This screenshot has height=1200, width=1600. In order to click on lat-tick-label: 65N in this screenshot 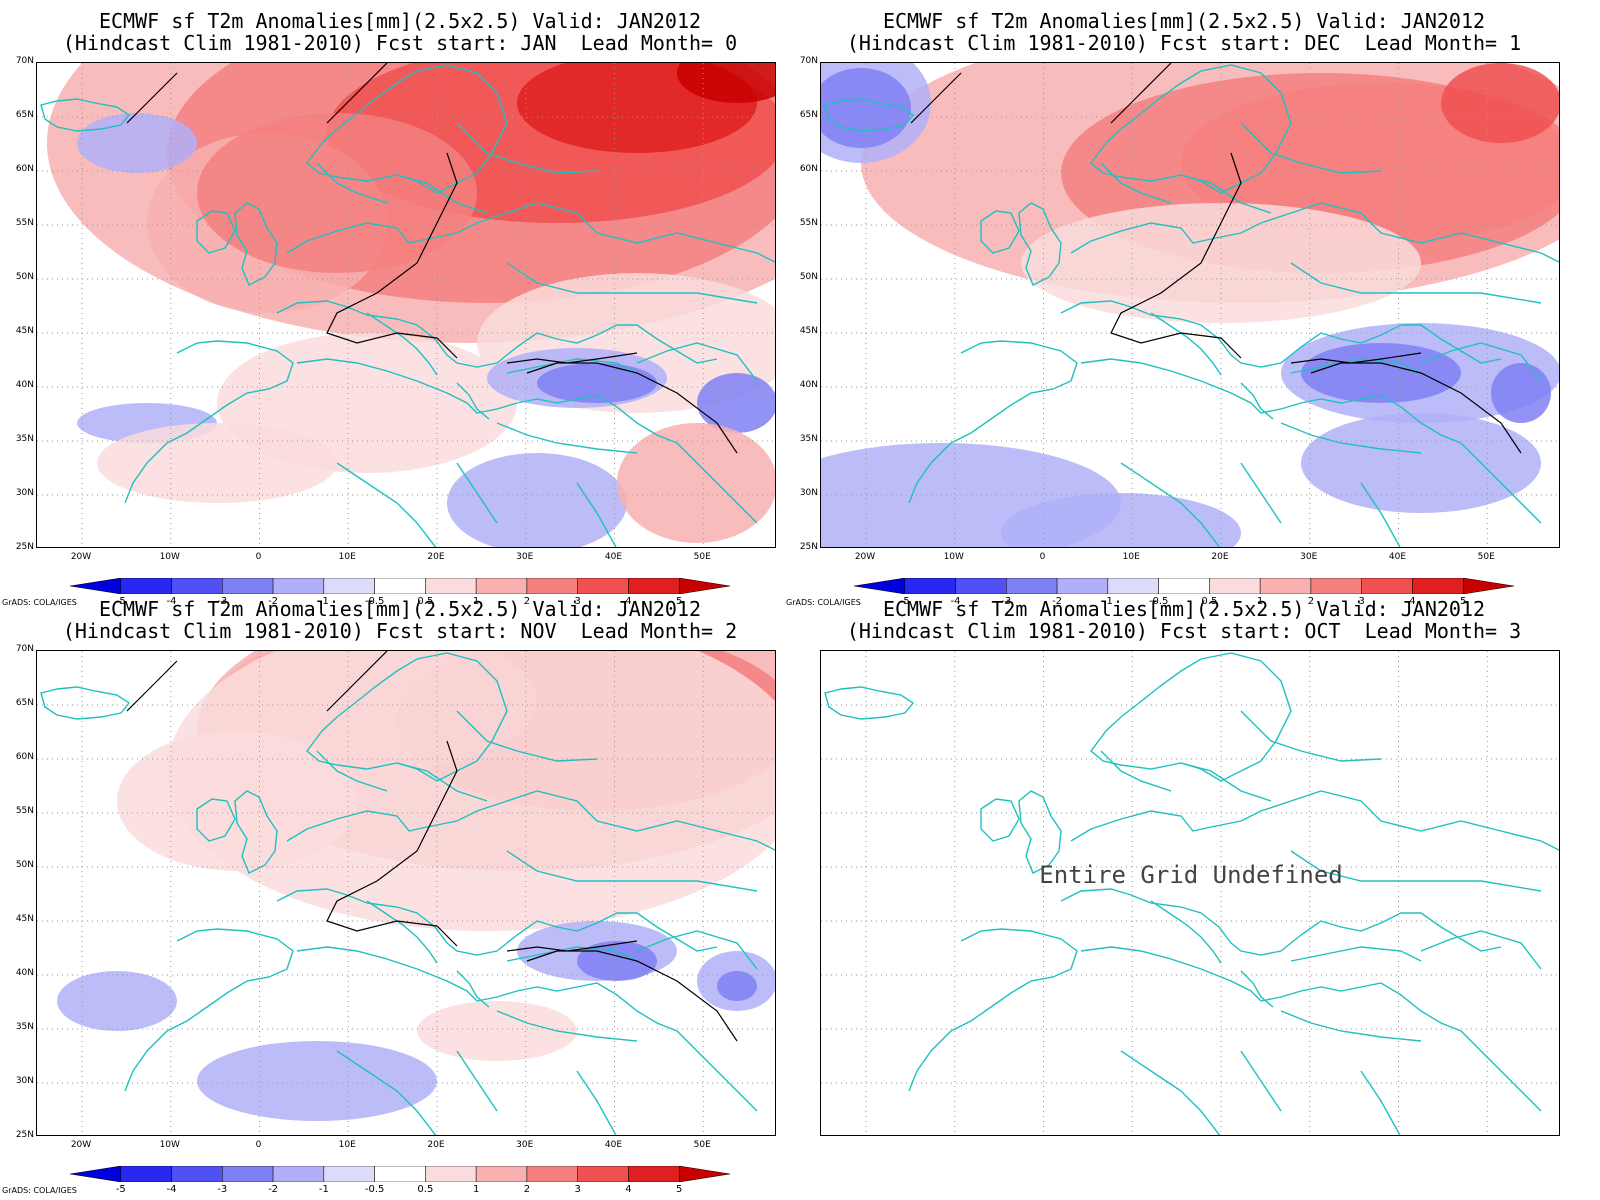, I will do `click(808, 115)`.